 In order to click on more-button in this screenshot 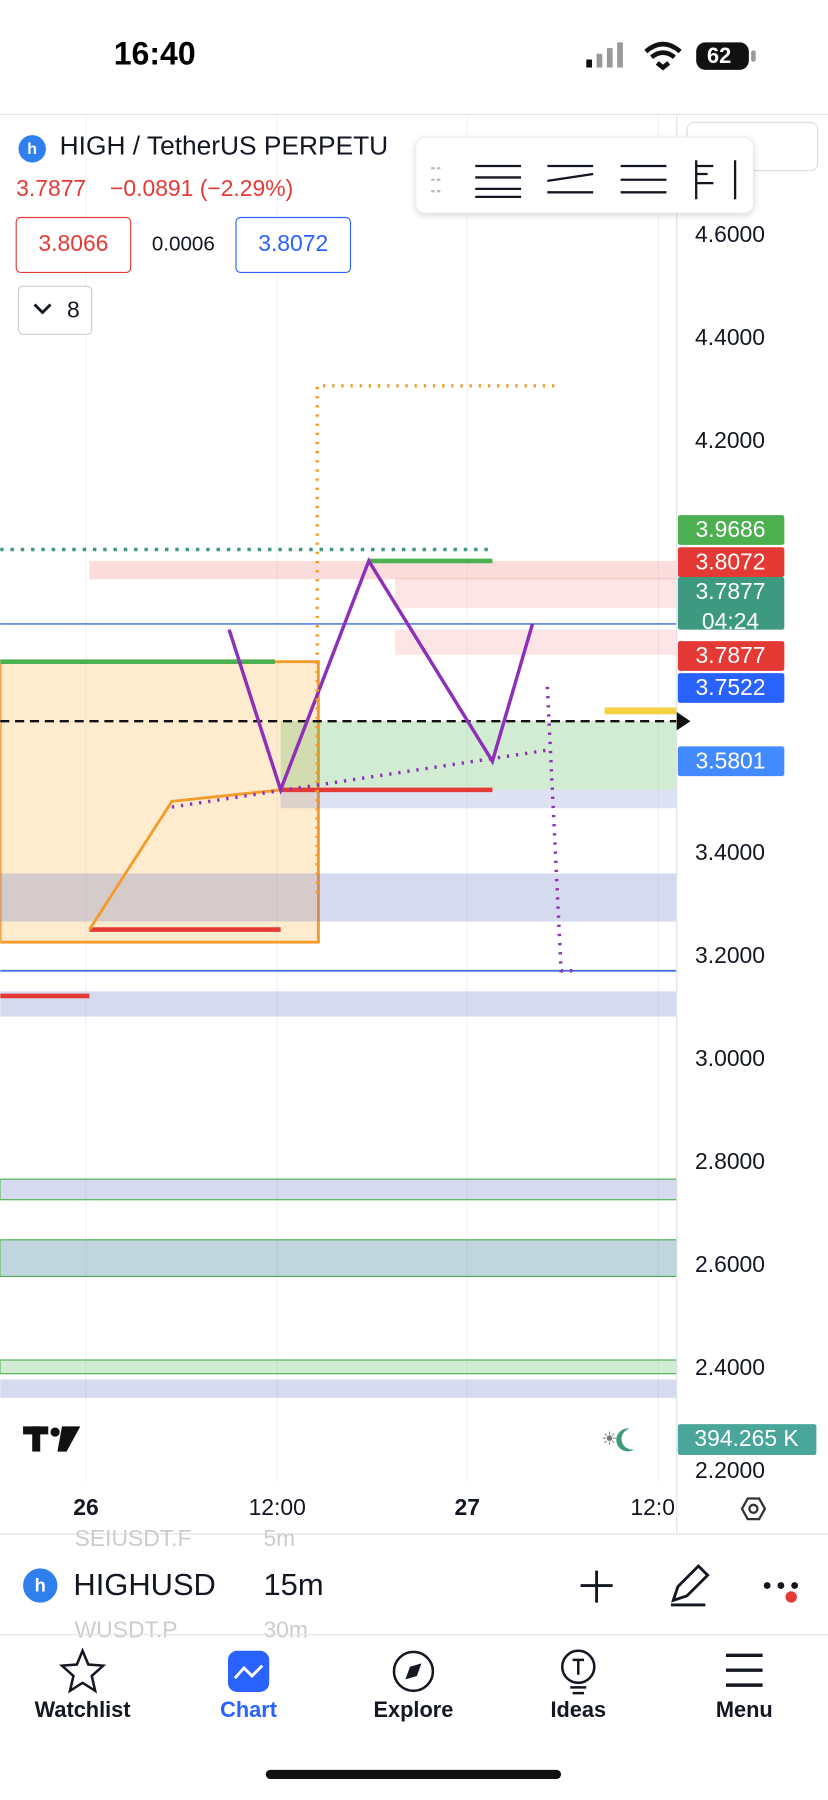, I will do `click(781, 1592)`.